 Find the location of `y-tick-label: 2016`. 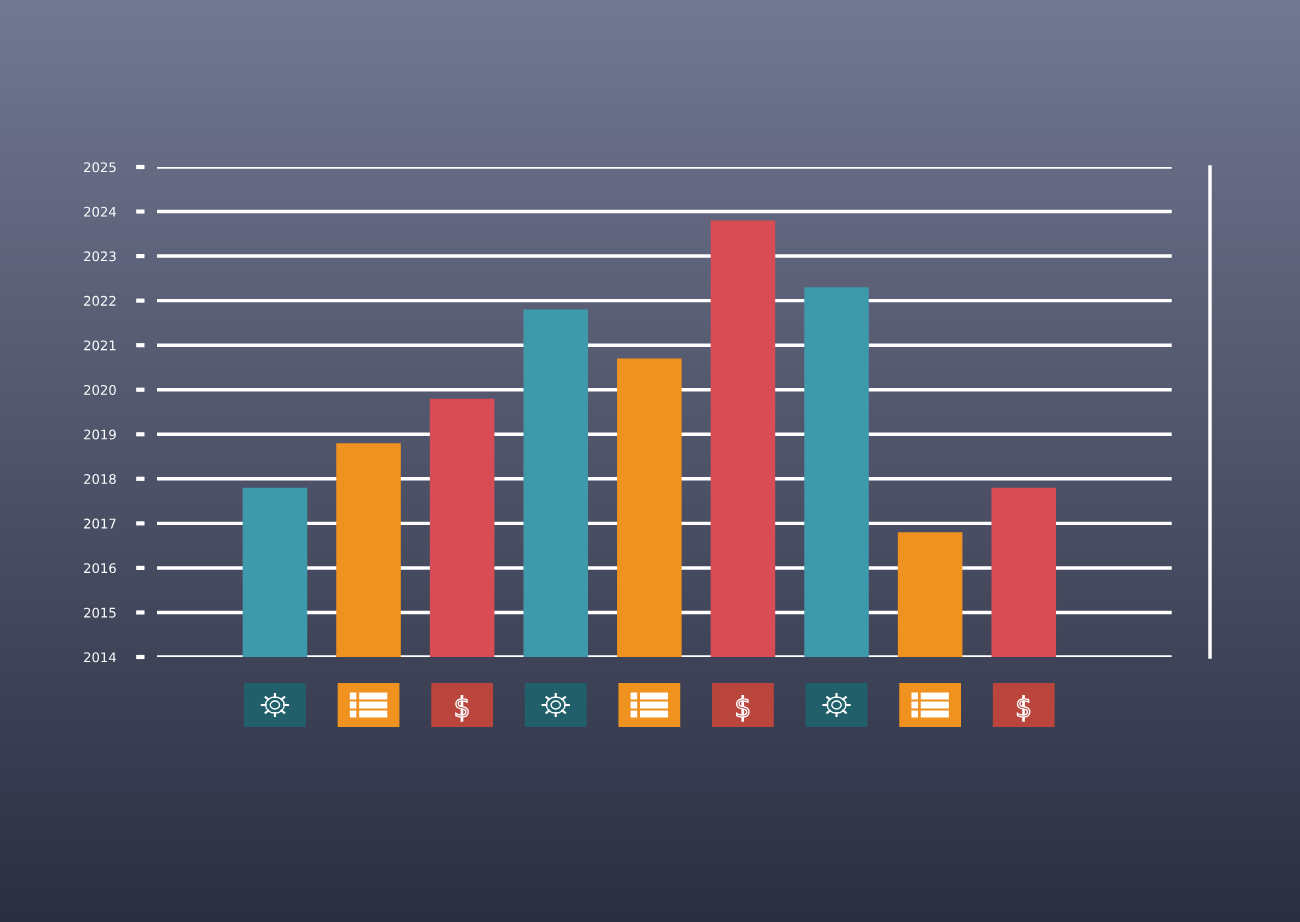

y-tick-label: 2016 is located at coordinates (100, 568).